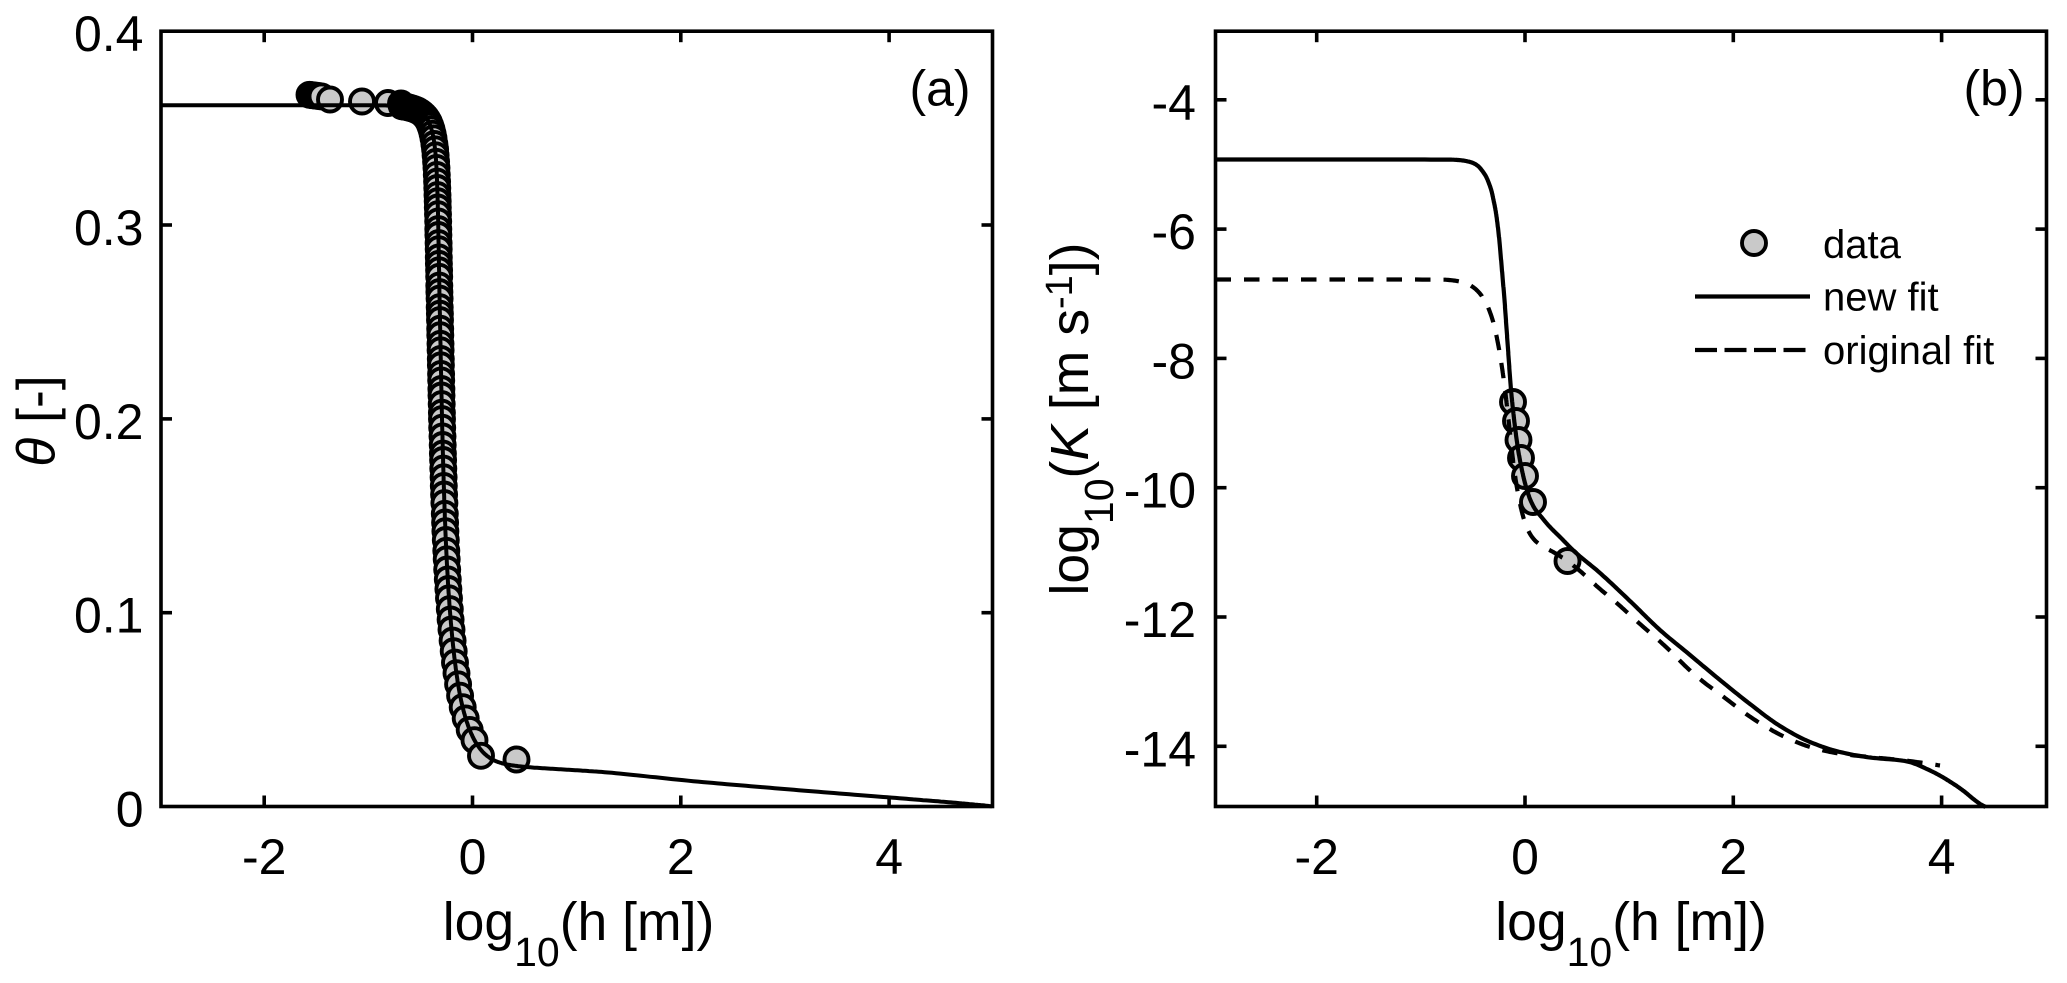  I want to click on svg-text: original fit, so click(1908, 351).